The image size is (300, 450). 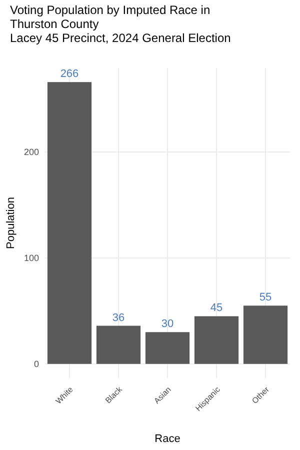 What do you see at coordinates (110, 17) in the screenshot?
I see `chart-title: Voting Population by Imputed Race in Thurston County` at bounding box center [110, 17].